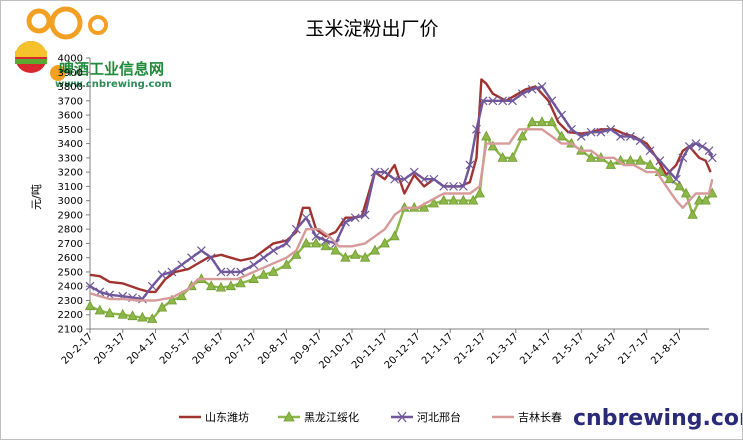 The height and width of the screenshot is (440, 743). What do you see at coordinates (214, 417) in the screenshot?
I see `legend-item-shandong: 山东潍坊` at bounding box center [214, 417].